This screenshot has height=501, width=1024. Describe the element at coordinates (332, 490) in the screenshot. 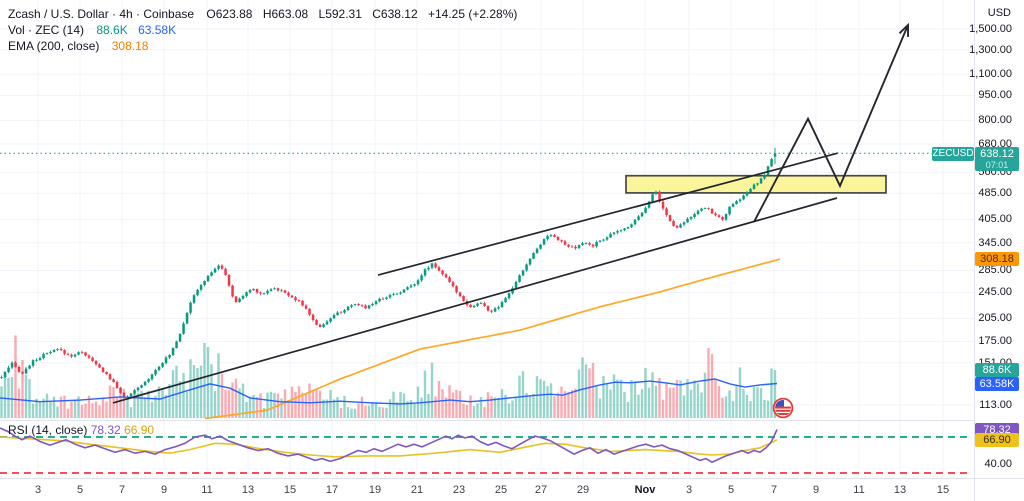

I see `time-tick-label: 17` at that location.